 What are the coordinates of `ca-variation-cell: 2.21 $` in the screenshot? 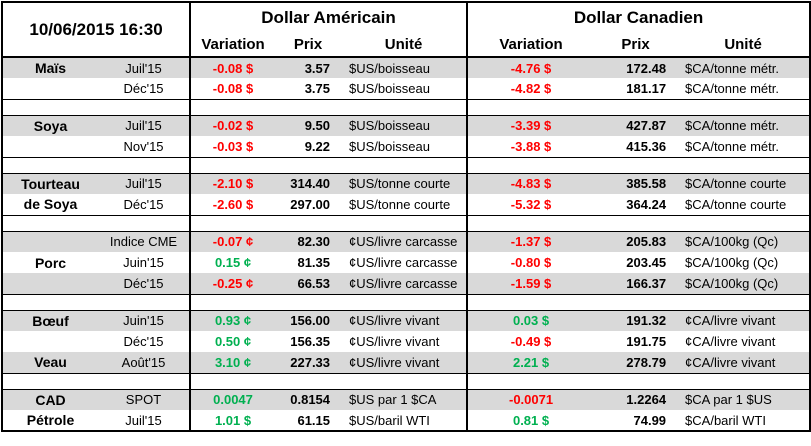 It's located at (531, 362).